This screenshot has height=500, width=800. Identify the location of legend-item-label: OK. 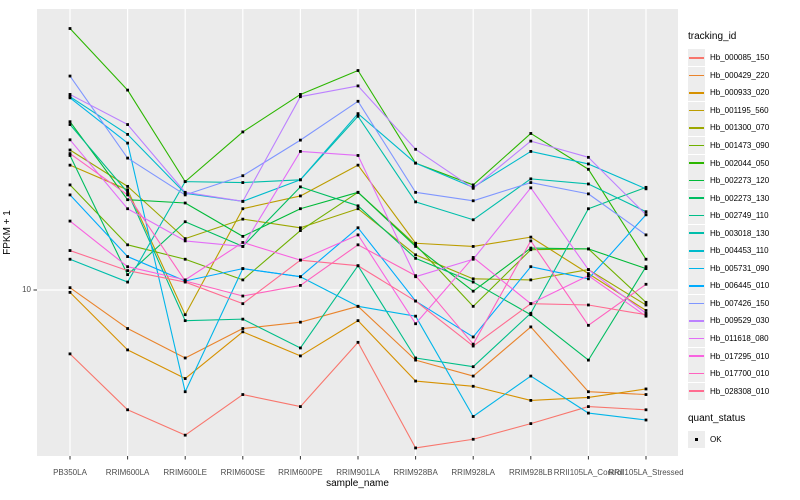
(716, 440).